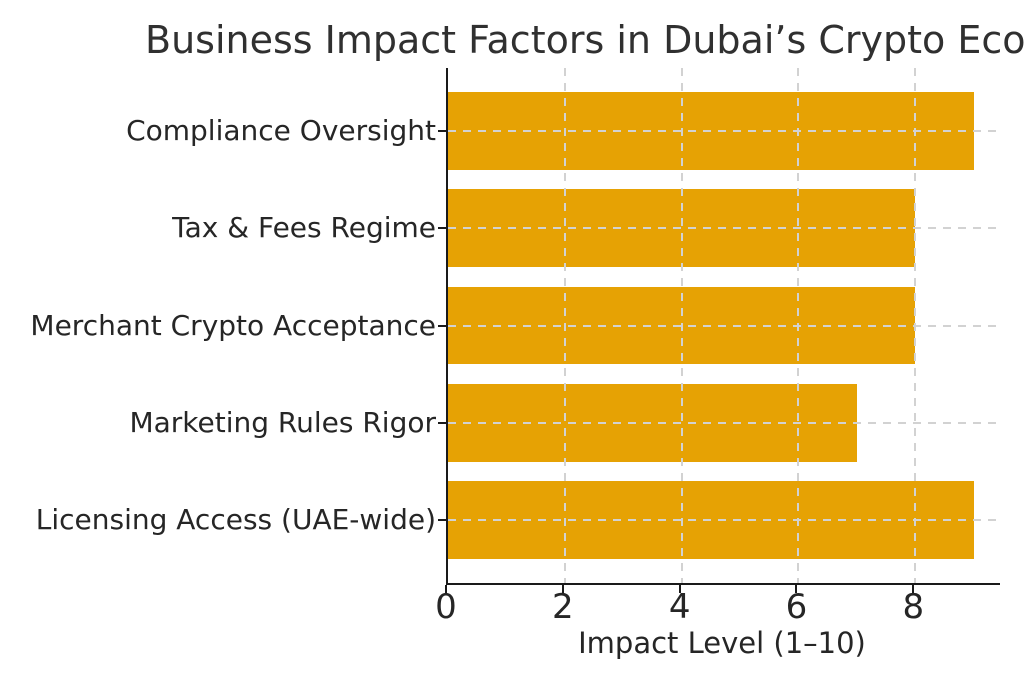  What do you see at coordinates (282, 422) in the screenshot?
I see `category-label: Marketing Rules Rigor` at bounding box center [282, 422].